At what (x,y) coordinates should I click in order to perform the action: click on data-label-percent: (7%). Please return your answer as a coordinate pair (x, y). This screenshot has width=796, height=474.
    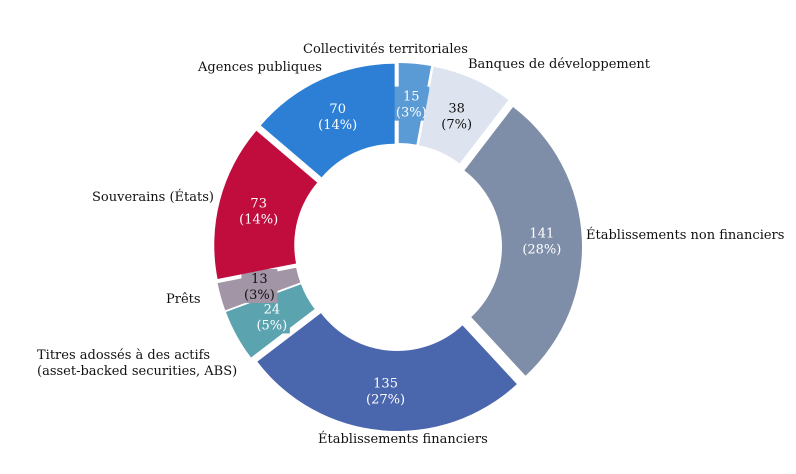
    Looking at the image, I should click on (456, 124).